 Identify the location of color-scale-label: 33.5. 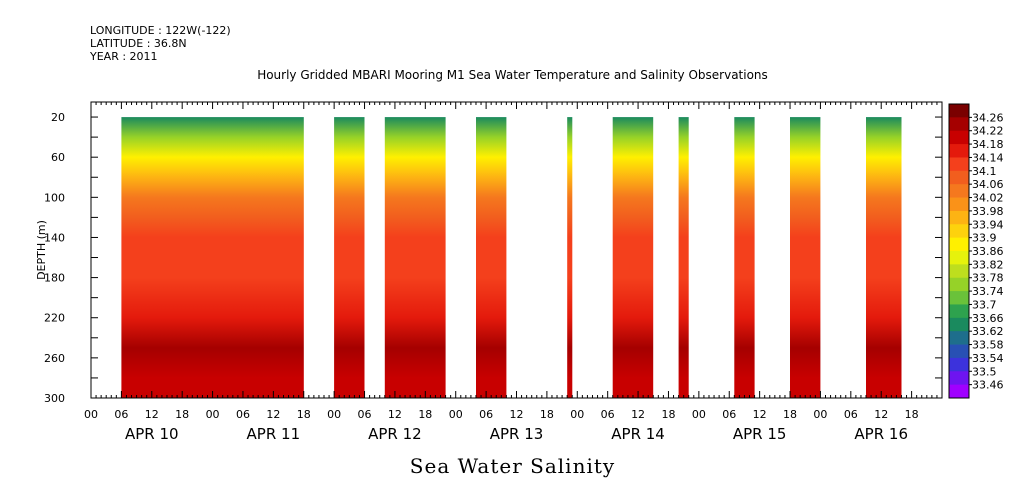
(984, 371).